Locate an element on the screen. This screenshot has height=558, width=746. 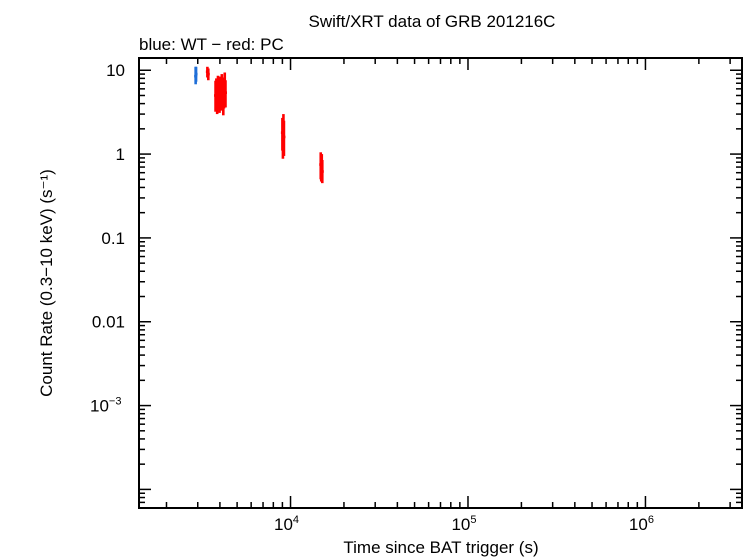
y-axis-label: Count Rate (0.3−10 keV) (s⁻¹) is located at coordinates (46, 283).